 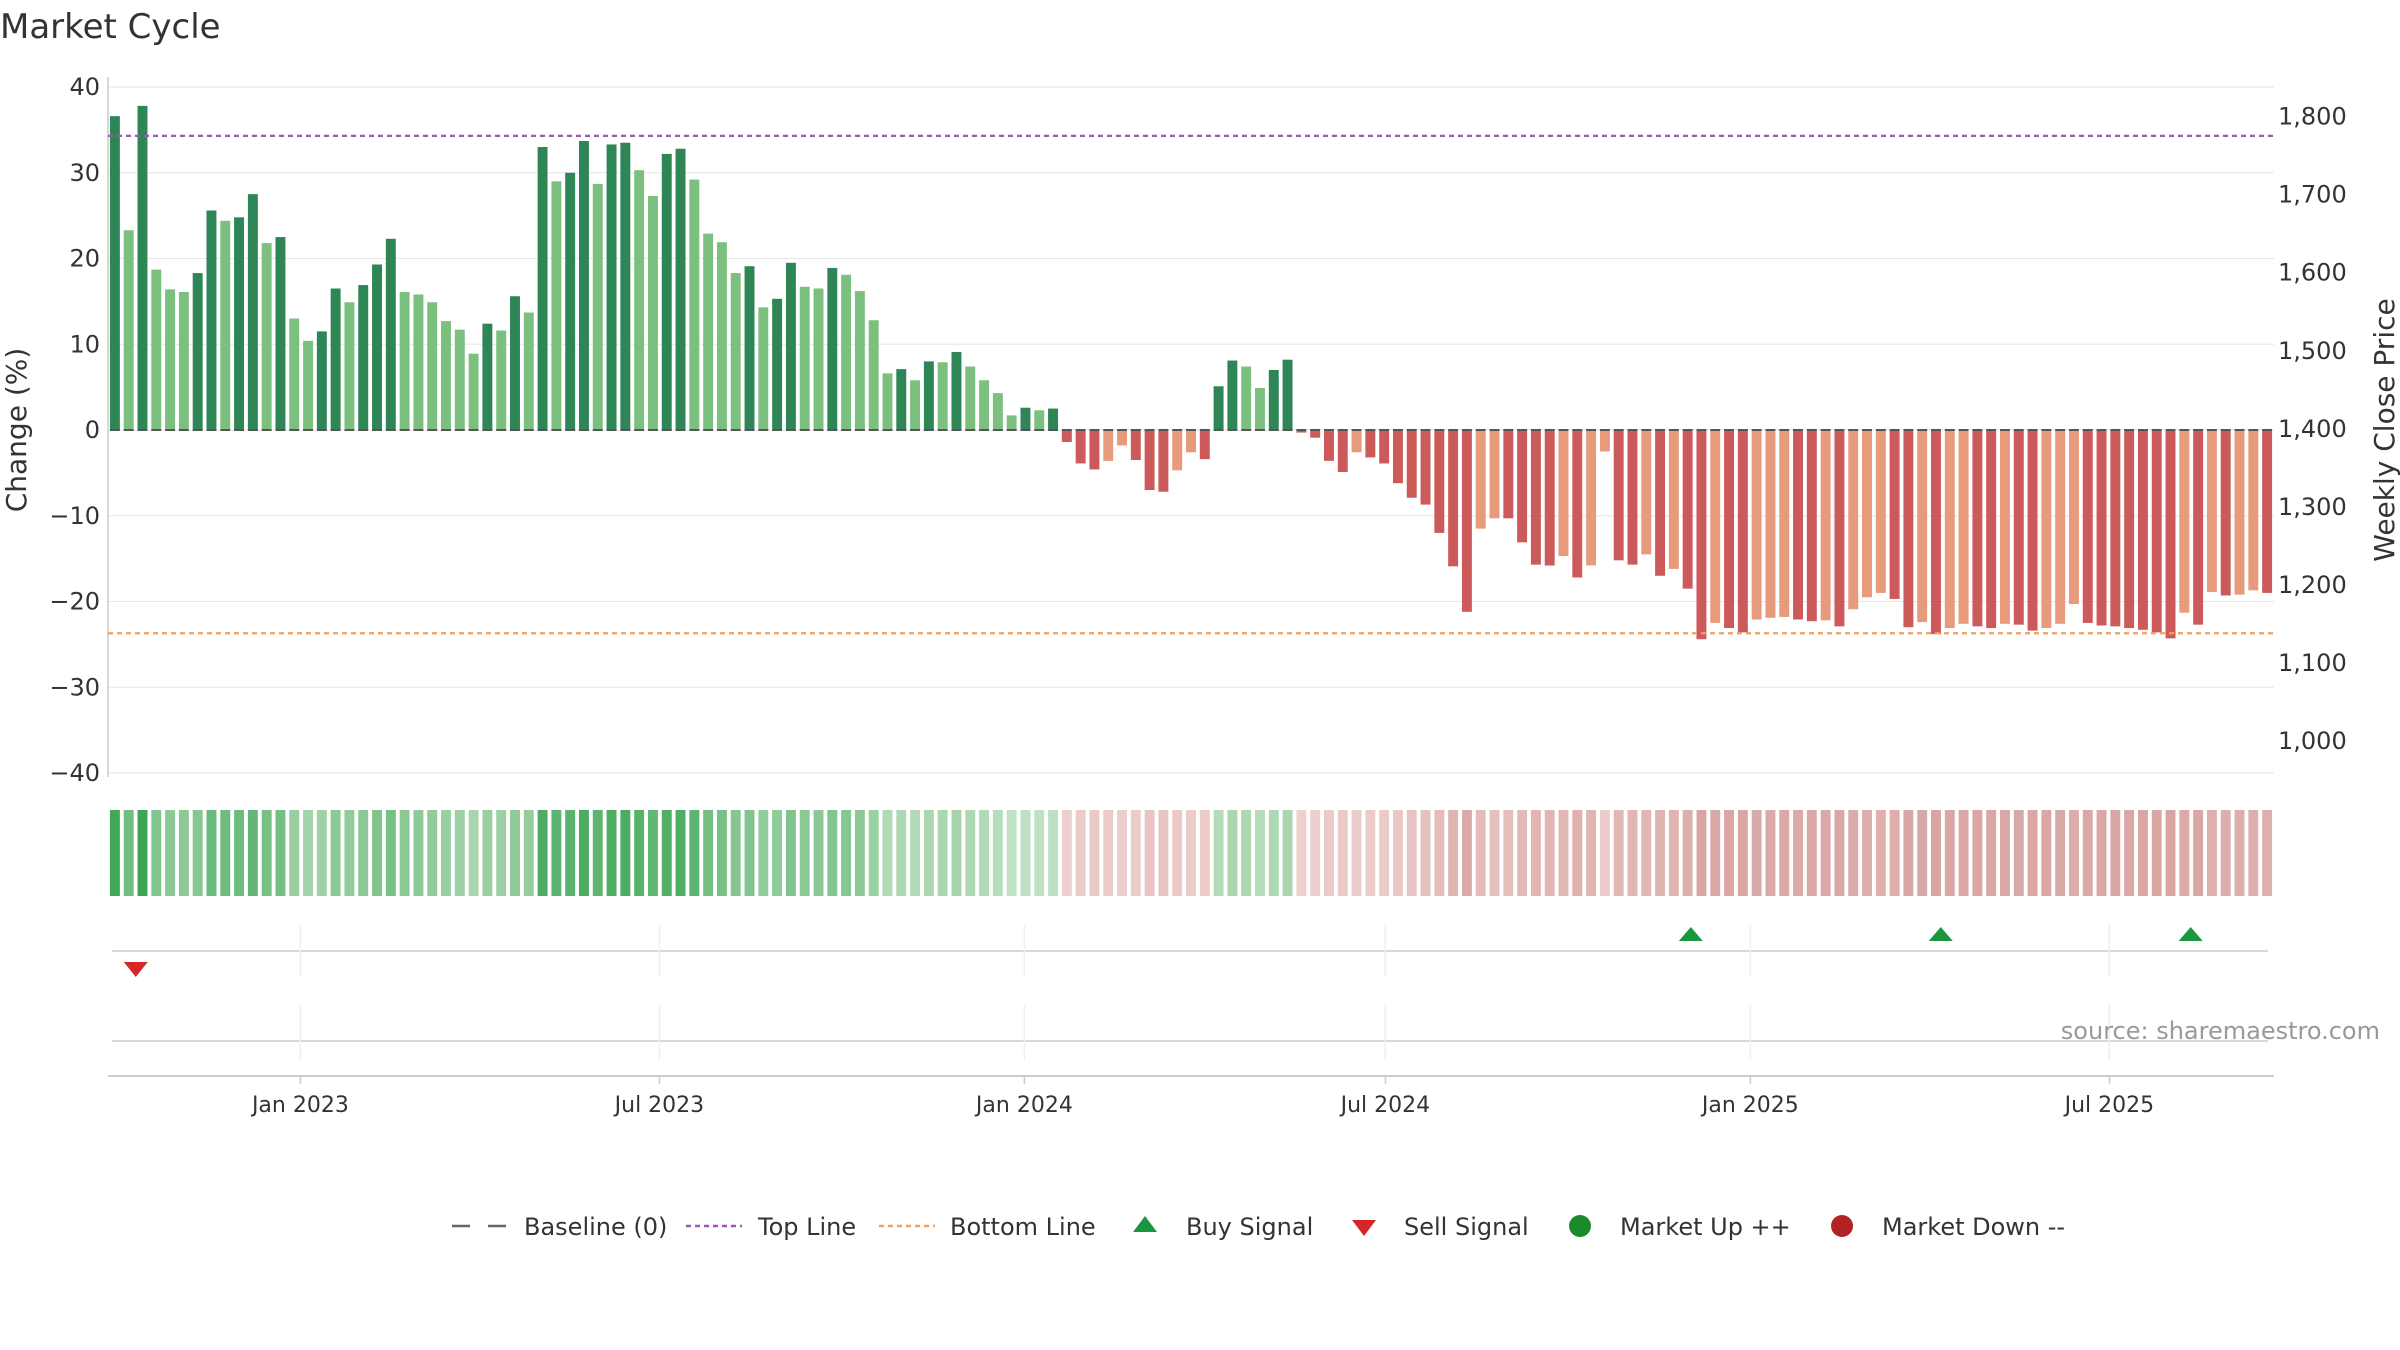 I want to click on signal-panel, so click(x=1190, y=992).